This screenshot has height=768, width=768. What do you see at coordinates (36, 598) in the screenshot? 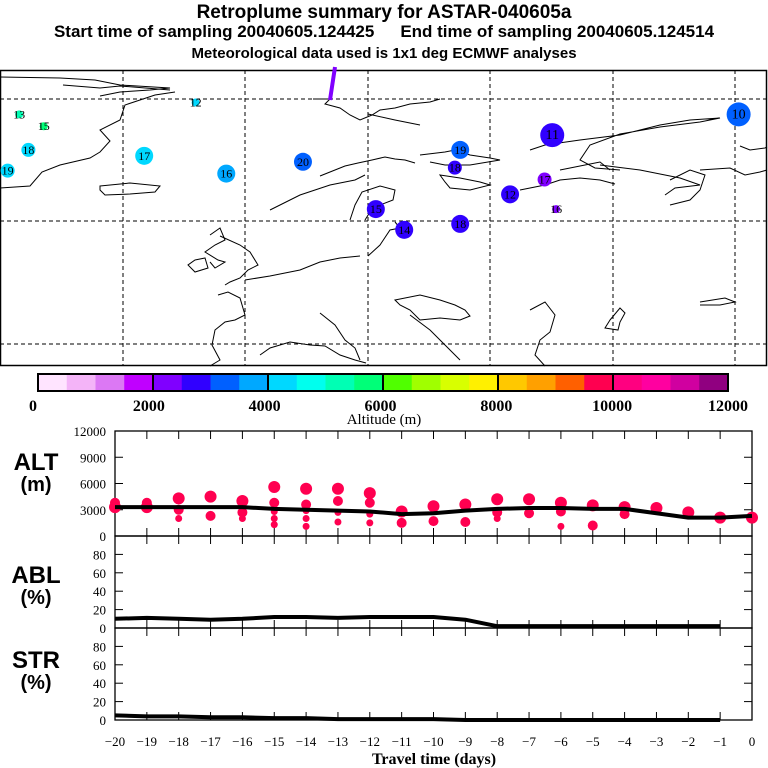
I see `abl-unit: (%)` at bounding box center [36, 598].